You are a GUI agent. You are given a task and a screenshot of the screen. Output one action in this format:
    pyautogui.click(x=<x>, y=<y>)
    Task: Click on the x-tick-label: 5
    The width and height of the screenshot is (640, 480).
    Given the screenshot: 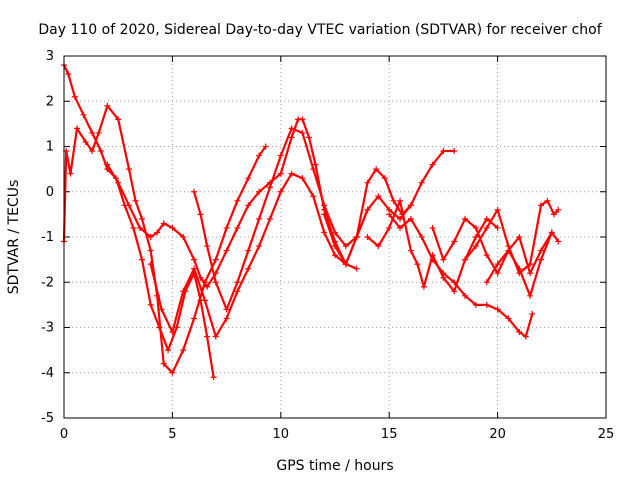 What is the action you would take?
    pyautogui.click(x=172, y=434)
    